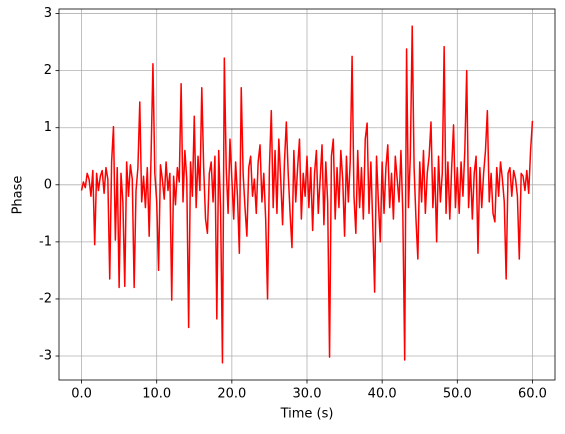  What do you see at coordinates (382, 394) in the screenshot?
I see `x-tick-label: 40.0` at bounding box center [382, 394].